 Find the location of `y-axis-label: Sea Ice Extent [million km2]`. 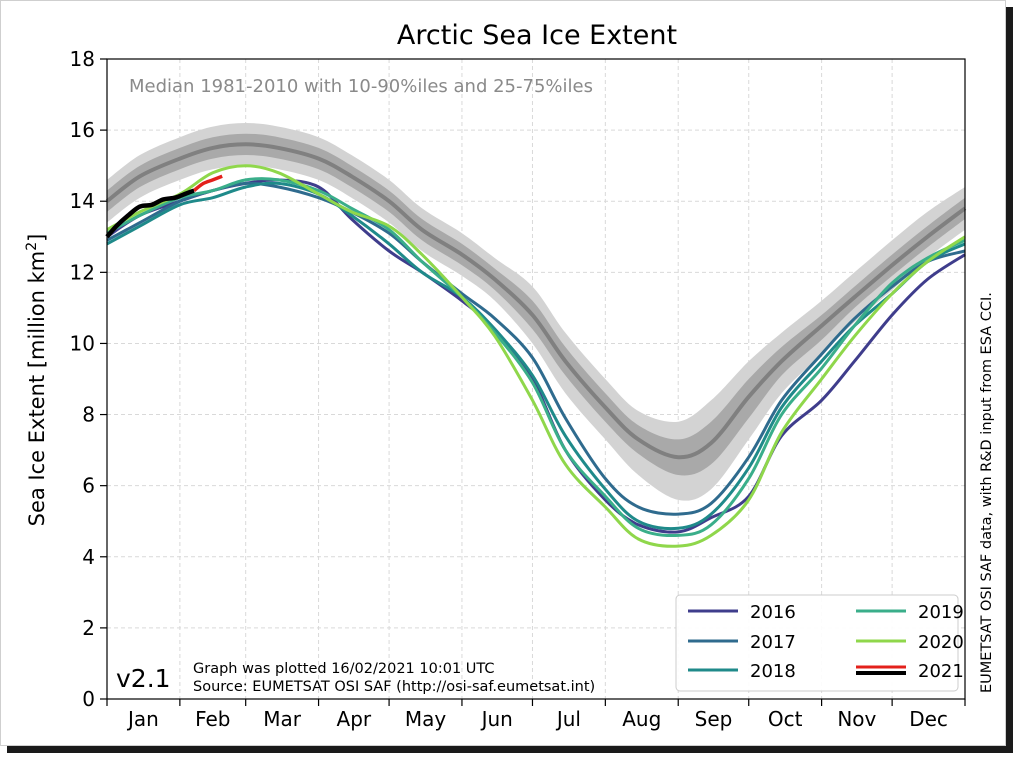

y-axis-label: Sea Ice Extent [million km2] is located at coordinates (36, 380).